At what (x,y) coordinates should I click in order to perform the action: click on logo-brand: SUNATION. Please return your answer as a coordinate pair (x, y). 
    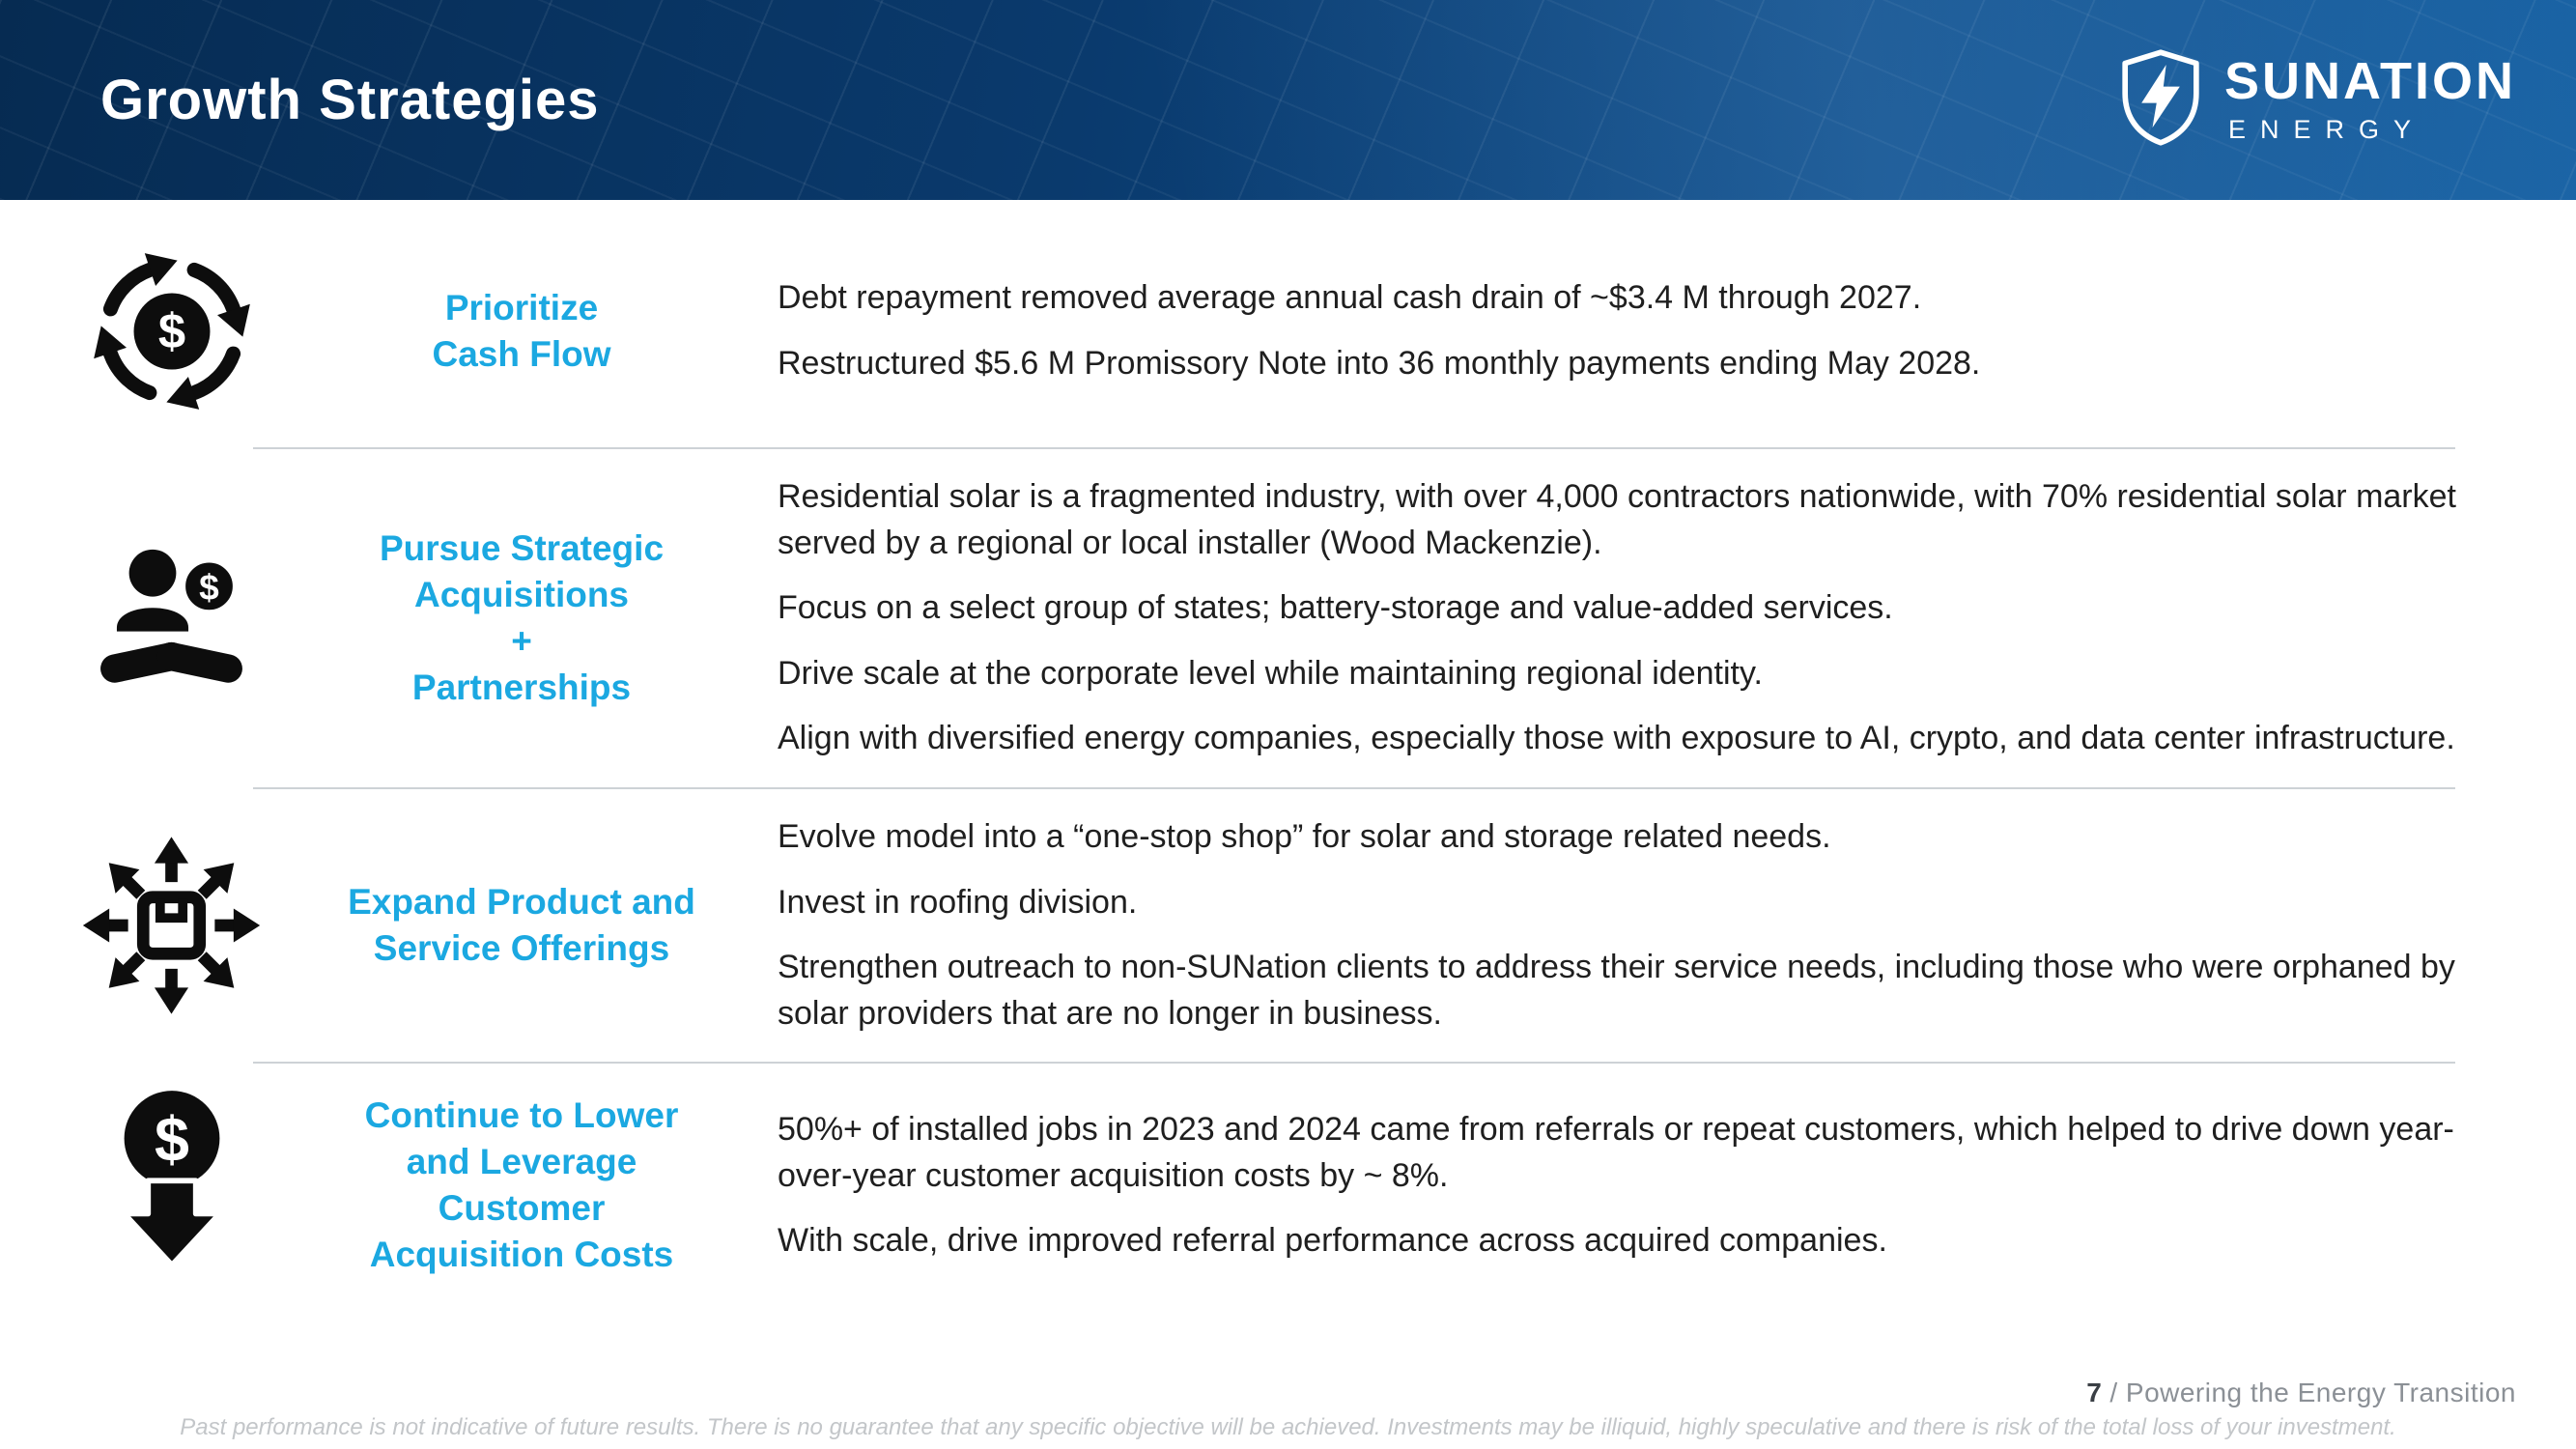
    Looking at the image, I should click on (2370, 81).